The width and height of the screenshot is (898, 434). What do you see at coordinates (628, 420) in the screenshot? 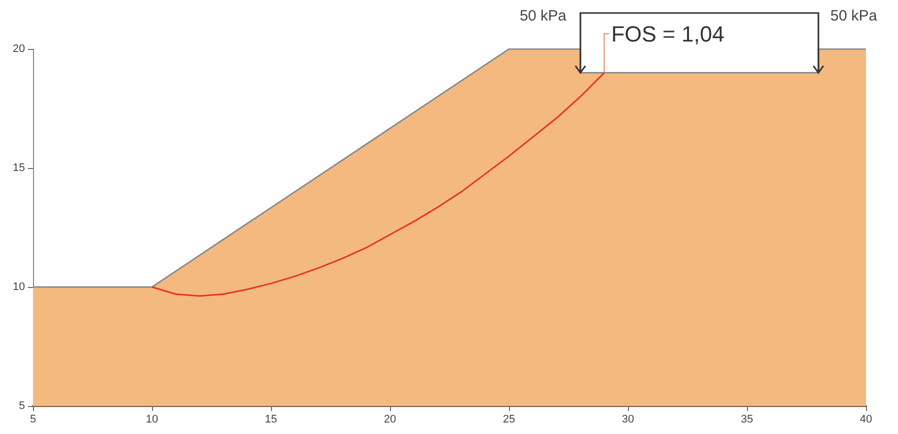
I see `x-tick-label: 30` at bounding box center [628, 420].